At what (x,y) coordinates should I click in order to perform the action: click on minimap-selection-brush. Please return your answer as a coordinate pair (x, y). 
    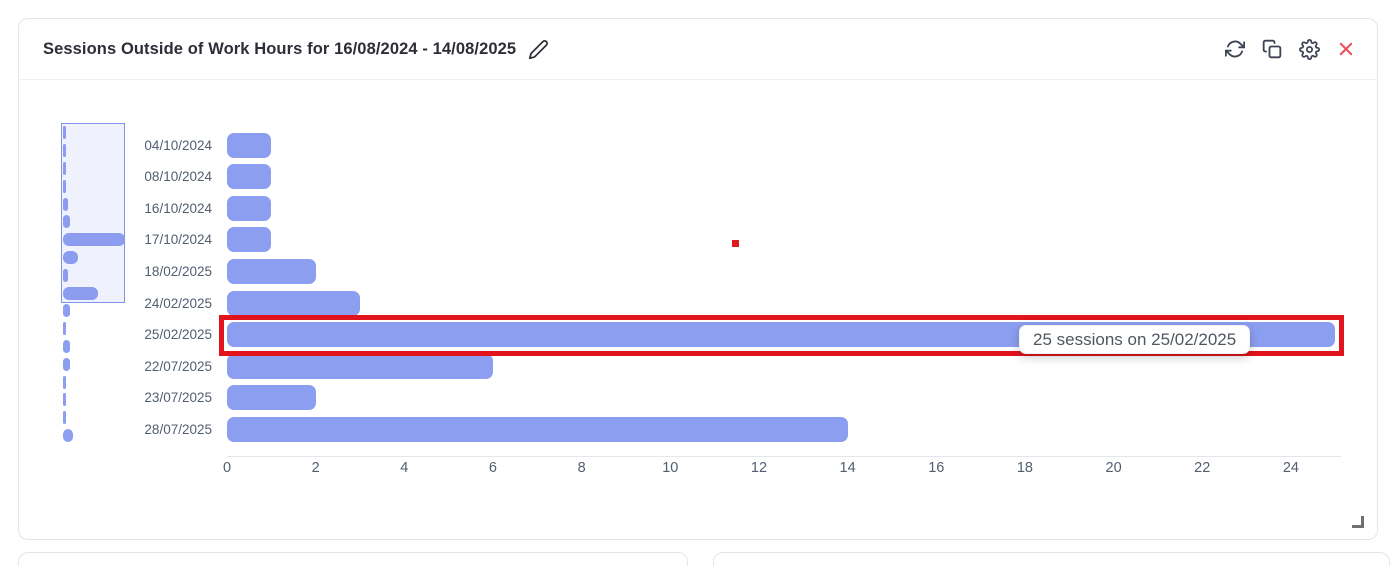
    Looking at the image, I should click on (93, 213).